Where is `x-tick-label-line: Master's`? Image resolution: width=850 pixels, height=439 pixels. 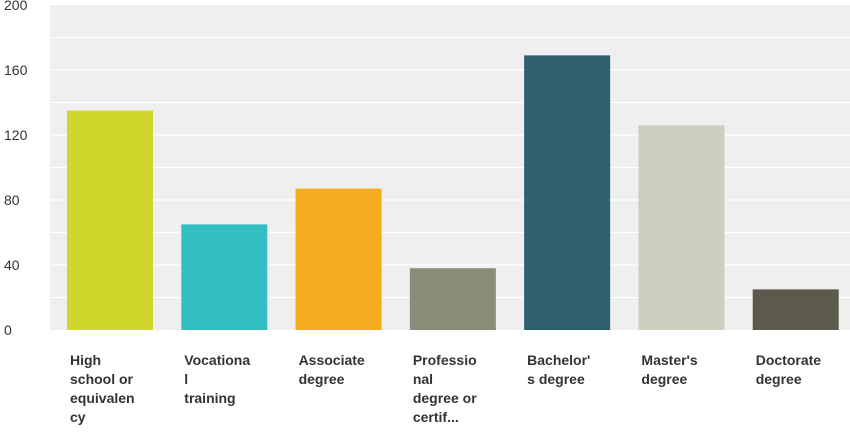 x-tick-label-line: Master's is located at coordinates (669, 360).